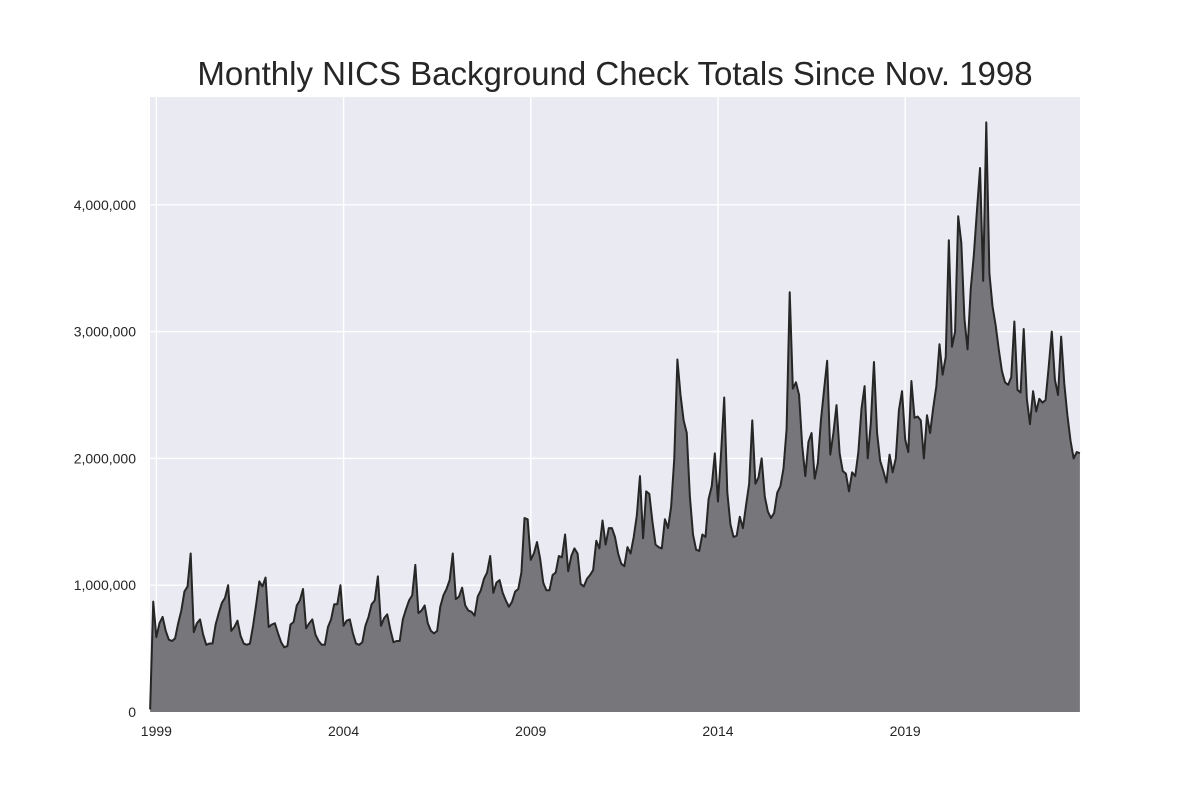 Image resolution: width=1200 pixels, height=800 pixels. Describe the element at coordinates (105, 458) in the screenshot. I see `y-tick-label: 2,000,000` at that location.